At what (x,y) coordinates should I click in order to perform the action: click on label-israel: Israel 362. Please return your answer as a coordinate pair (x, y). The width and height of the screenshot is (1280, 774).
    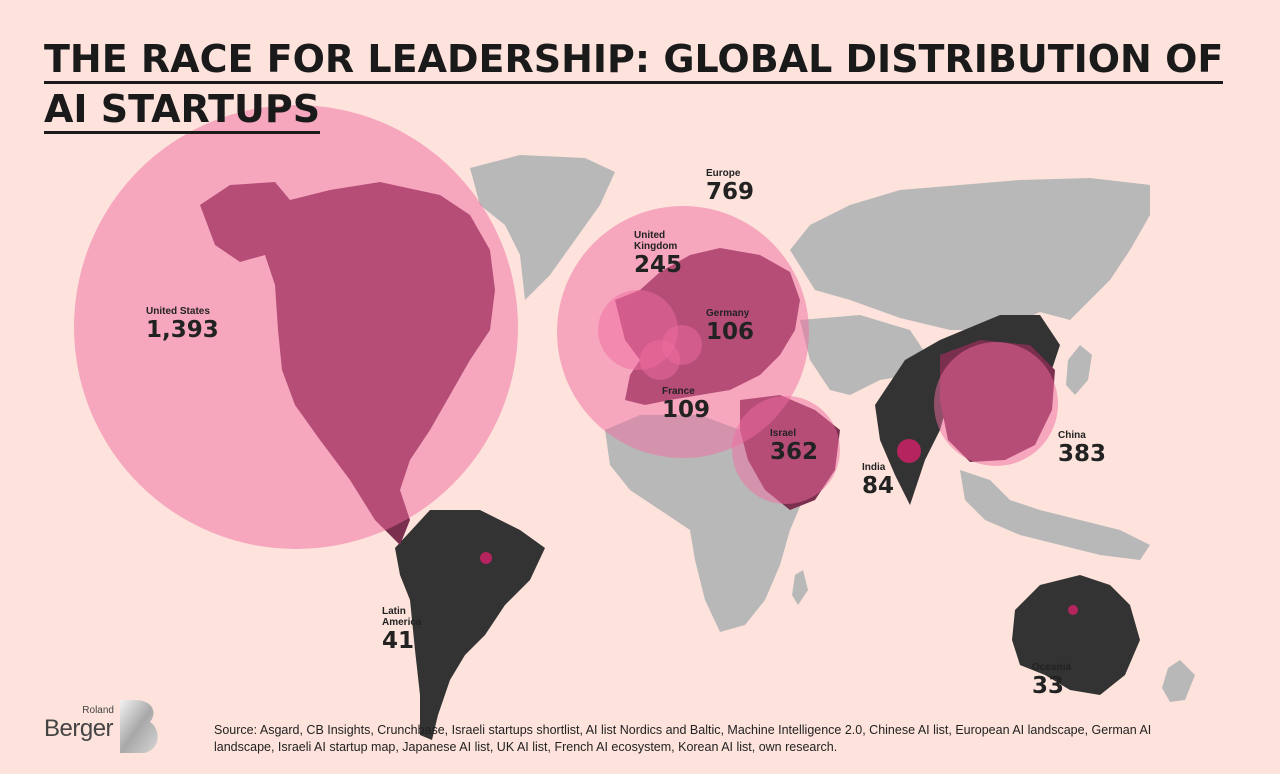
    Looking at the image, I should click on (794, 446).